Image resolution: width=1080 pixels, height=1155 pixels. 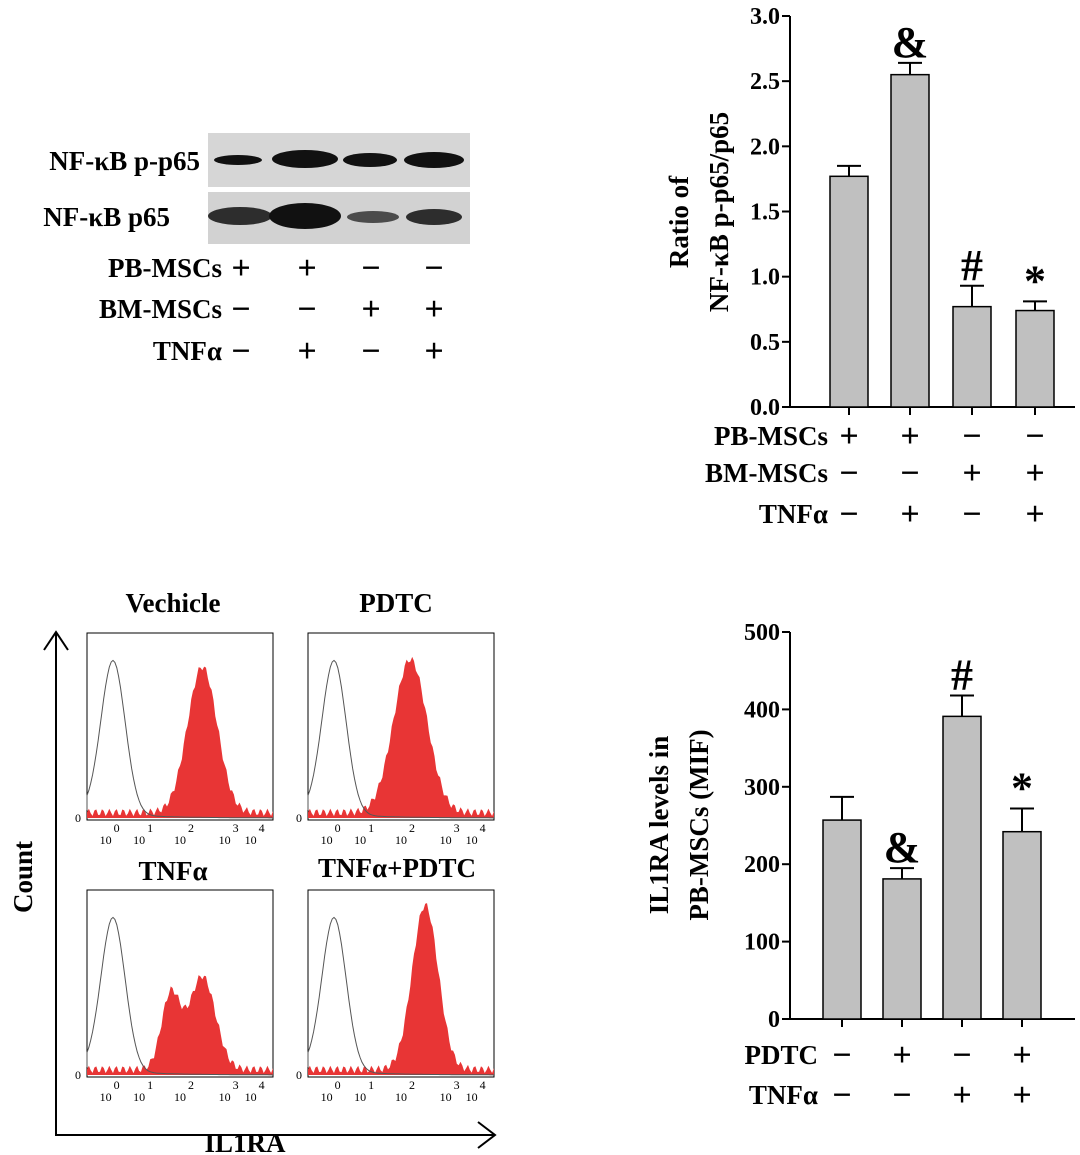 What do you see at coordinates (762, 788) in the screenshot?
I see `y-tick-label: 300` at bounding box center [762, 788].